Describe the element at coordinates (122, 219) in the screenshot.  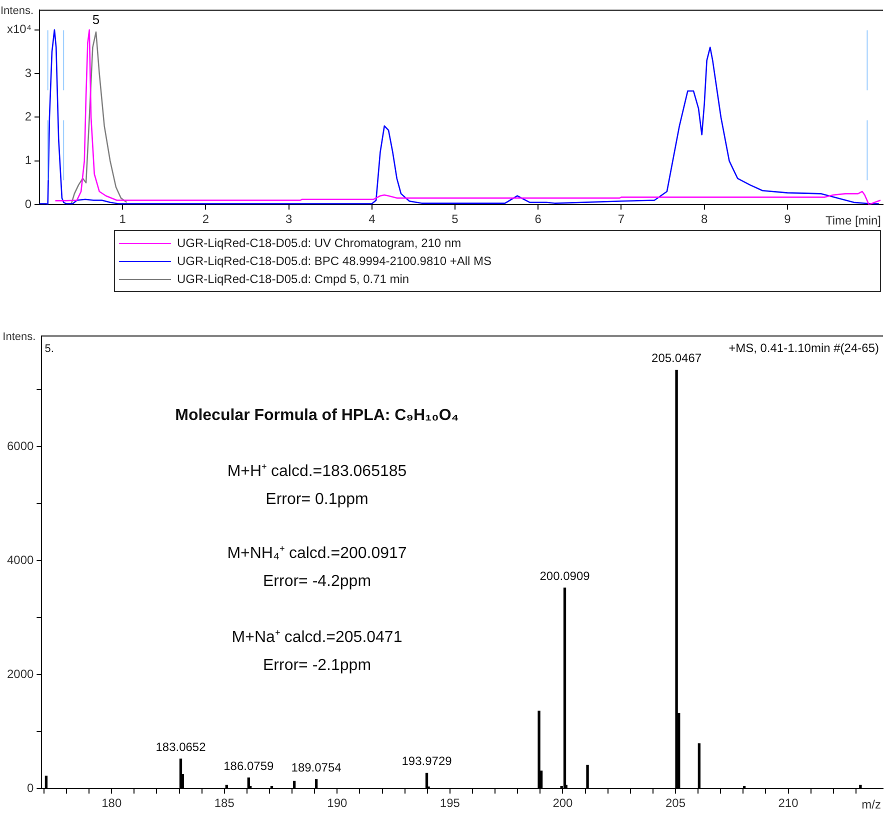
I see `x-tick-label: 1` at that location.